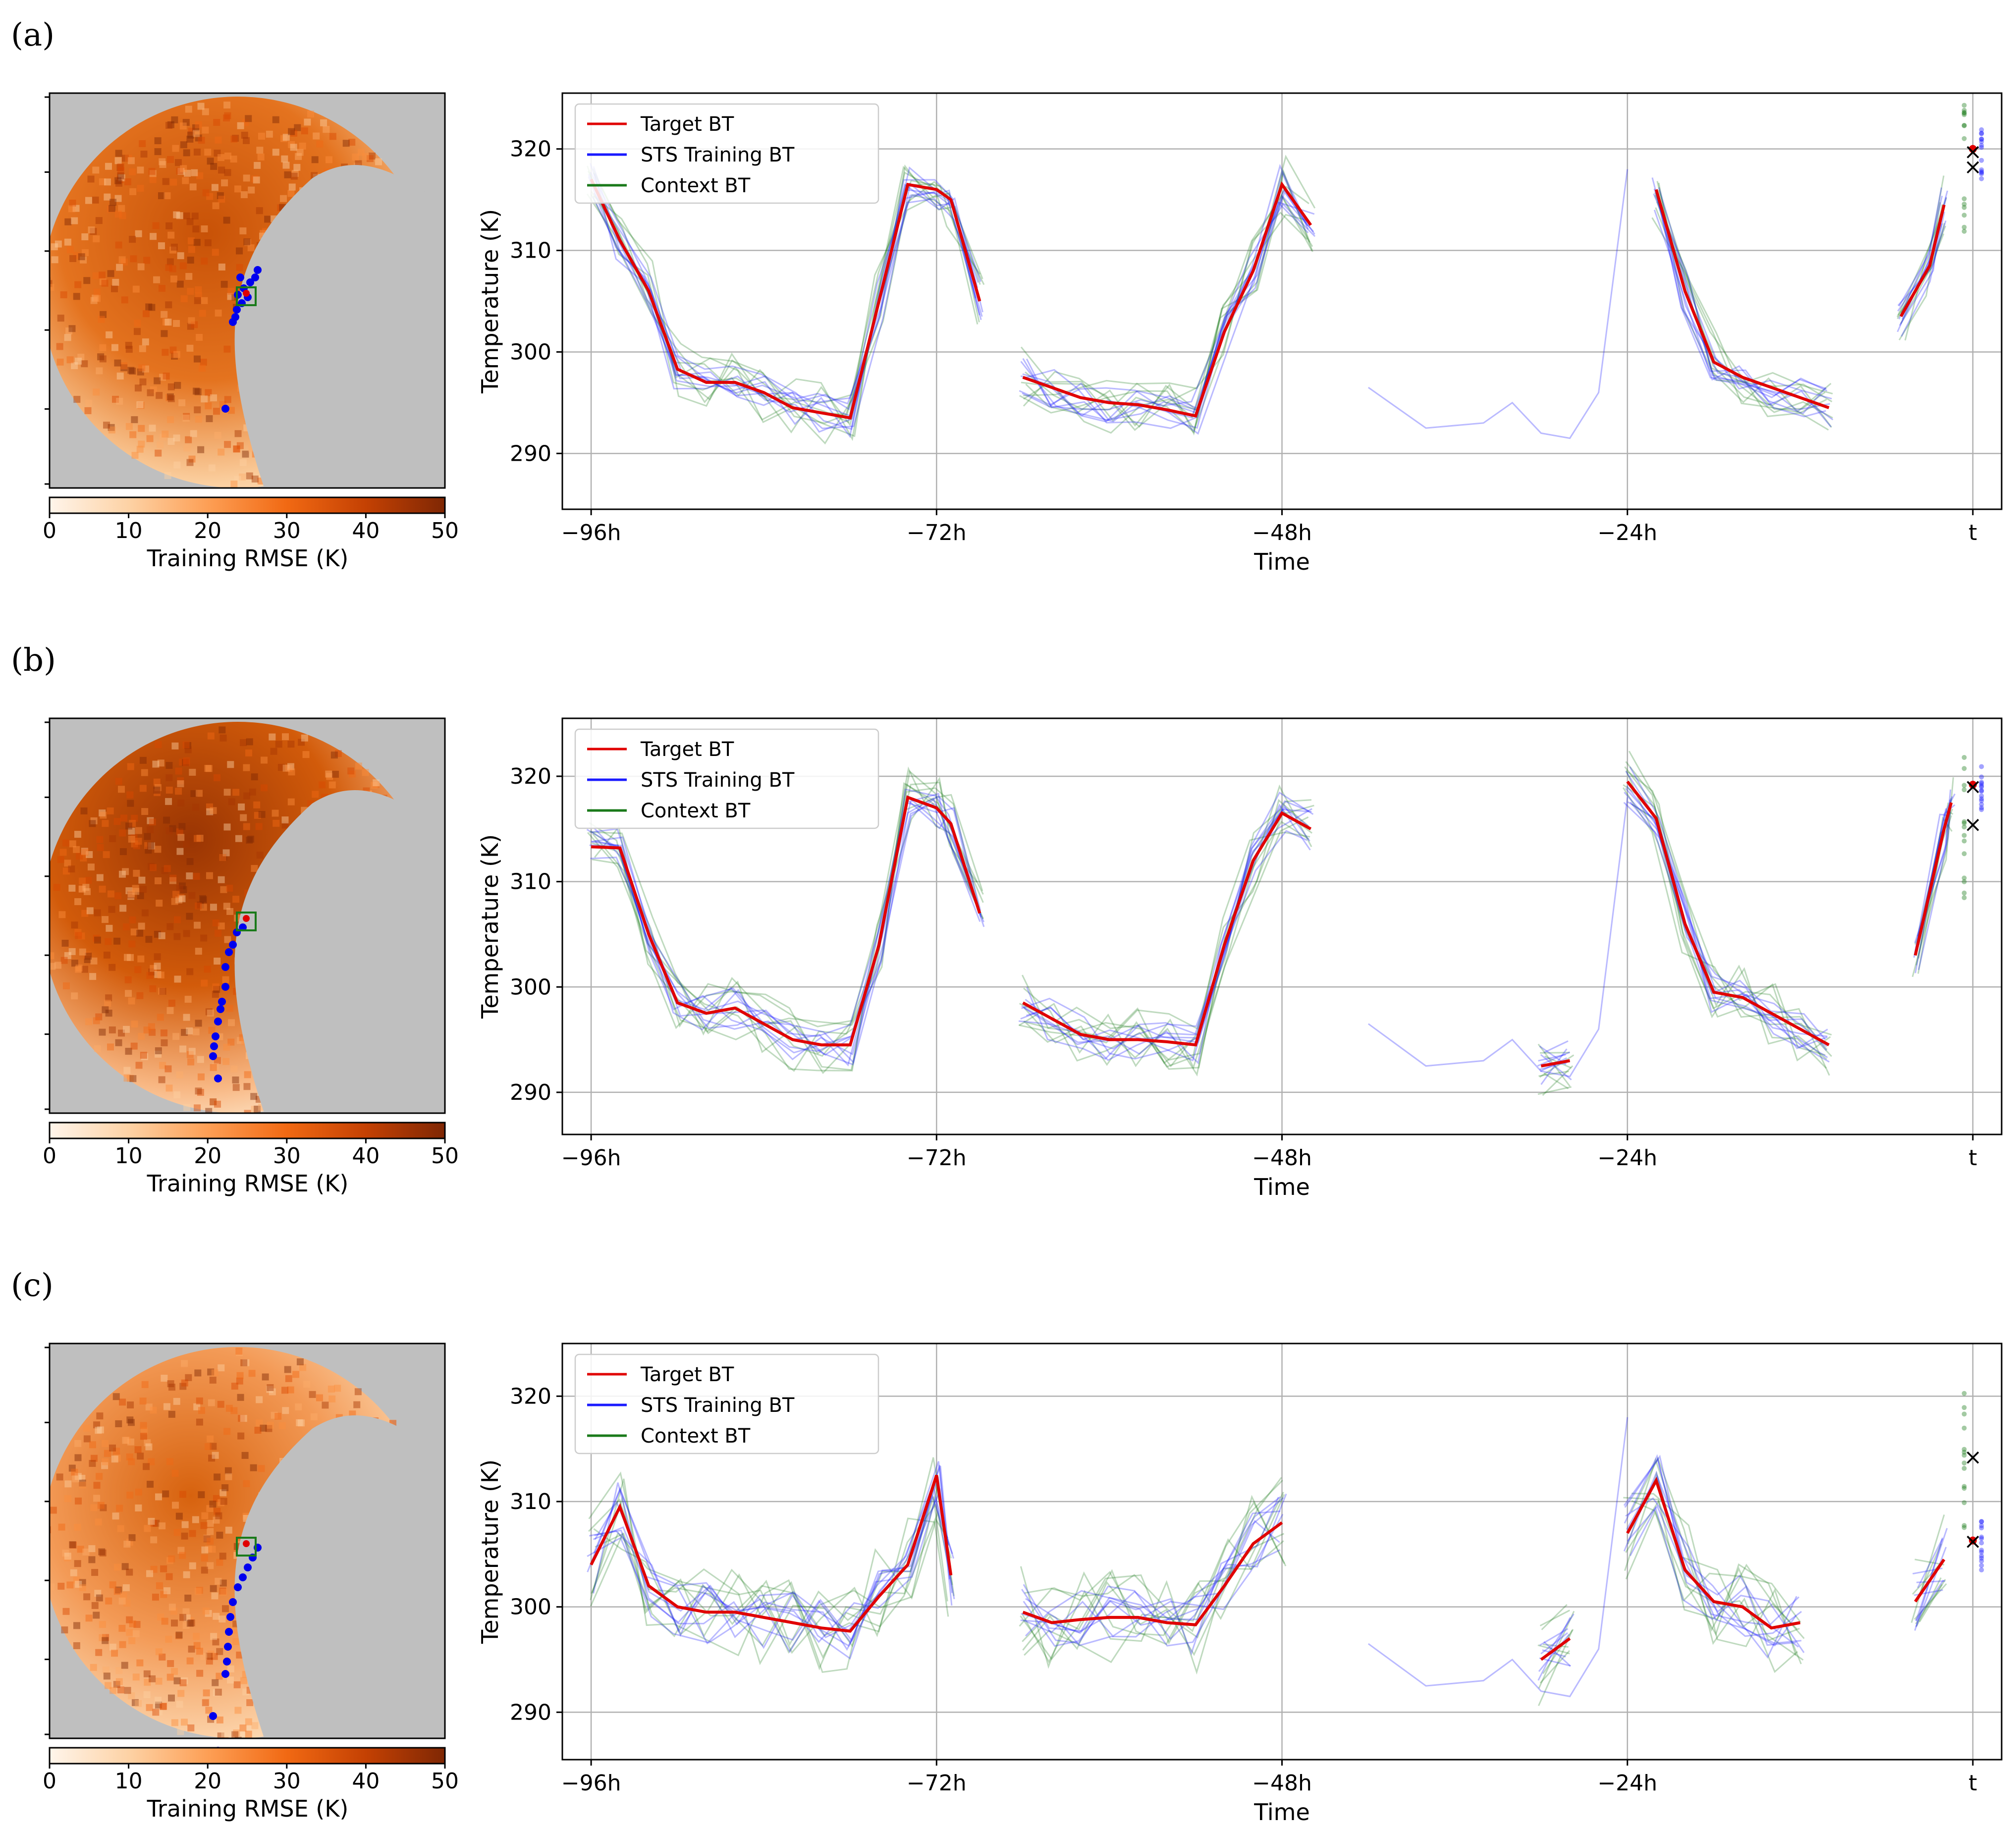  I want to click on target-line, so click(1923, 261).